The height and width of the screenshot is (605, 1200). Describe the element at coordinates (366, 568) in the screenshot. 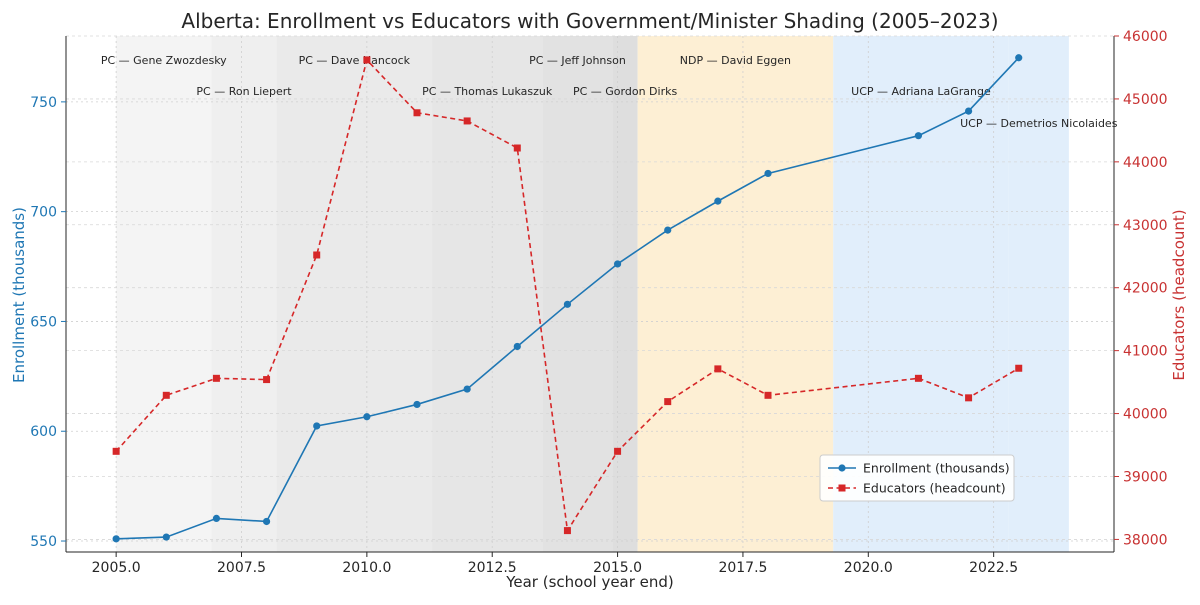

I see `x-tick-label: 2010.0` at that location.